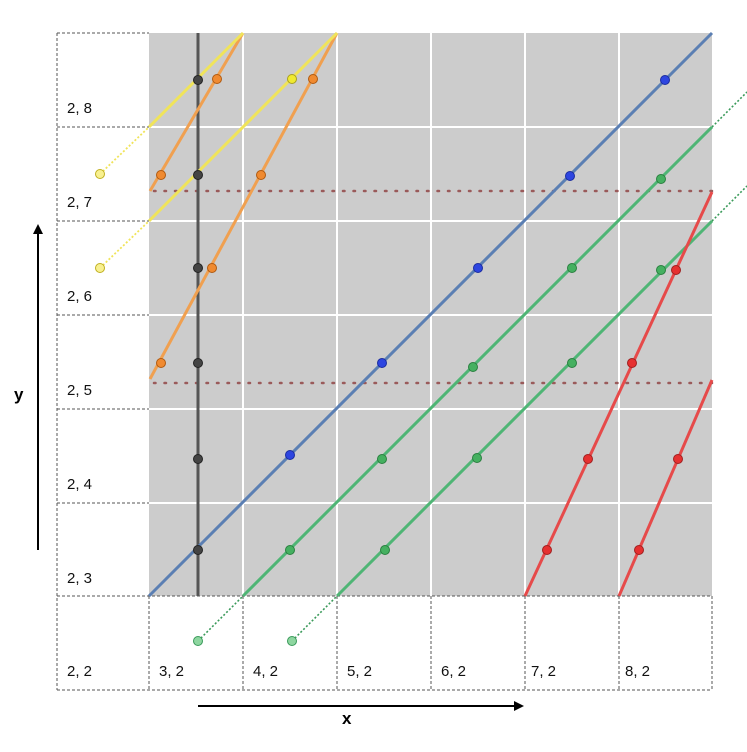 Image resolution: width=747 pixels, height=752 pixels. I want to click on green-line-2-dotted-ext, so click(314, 618).